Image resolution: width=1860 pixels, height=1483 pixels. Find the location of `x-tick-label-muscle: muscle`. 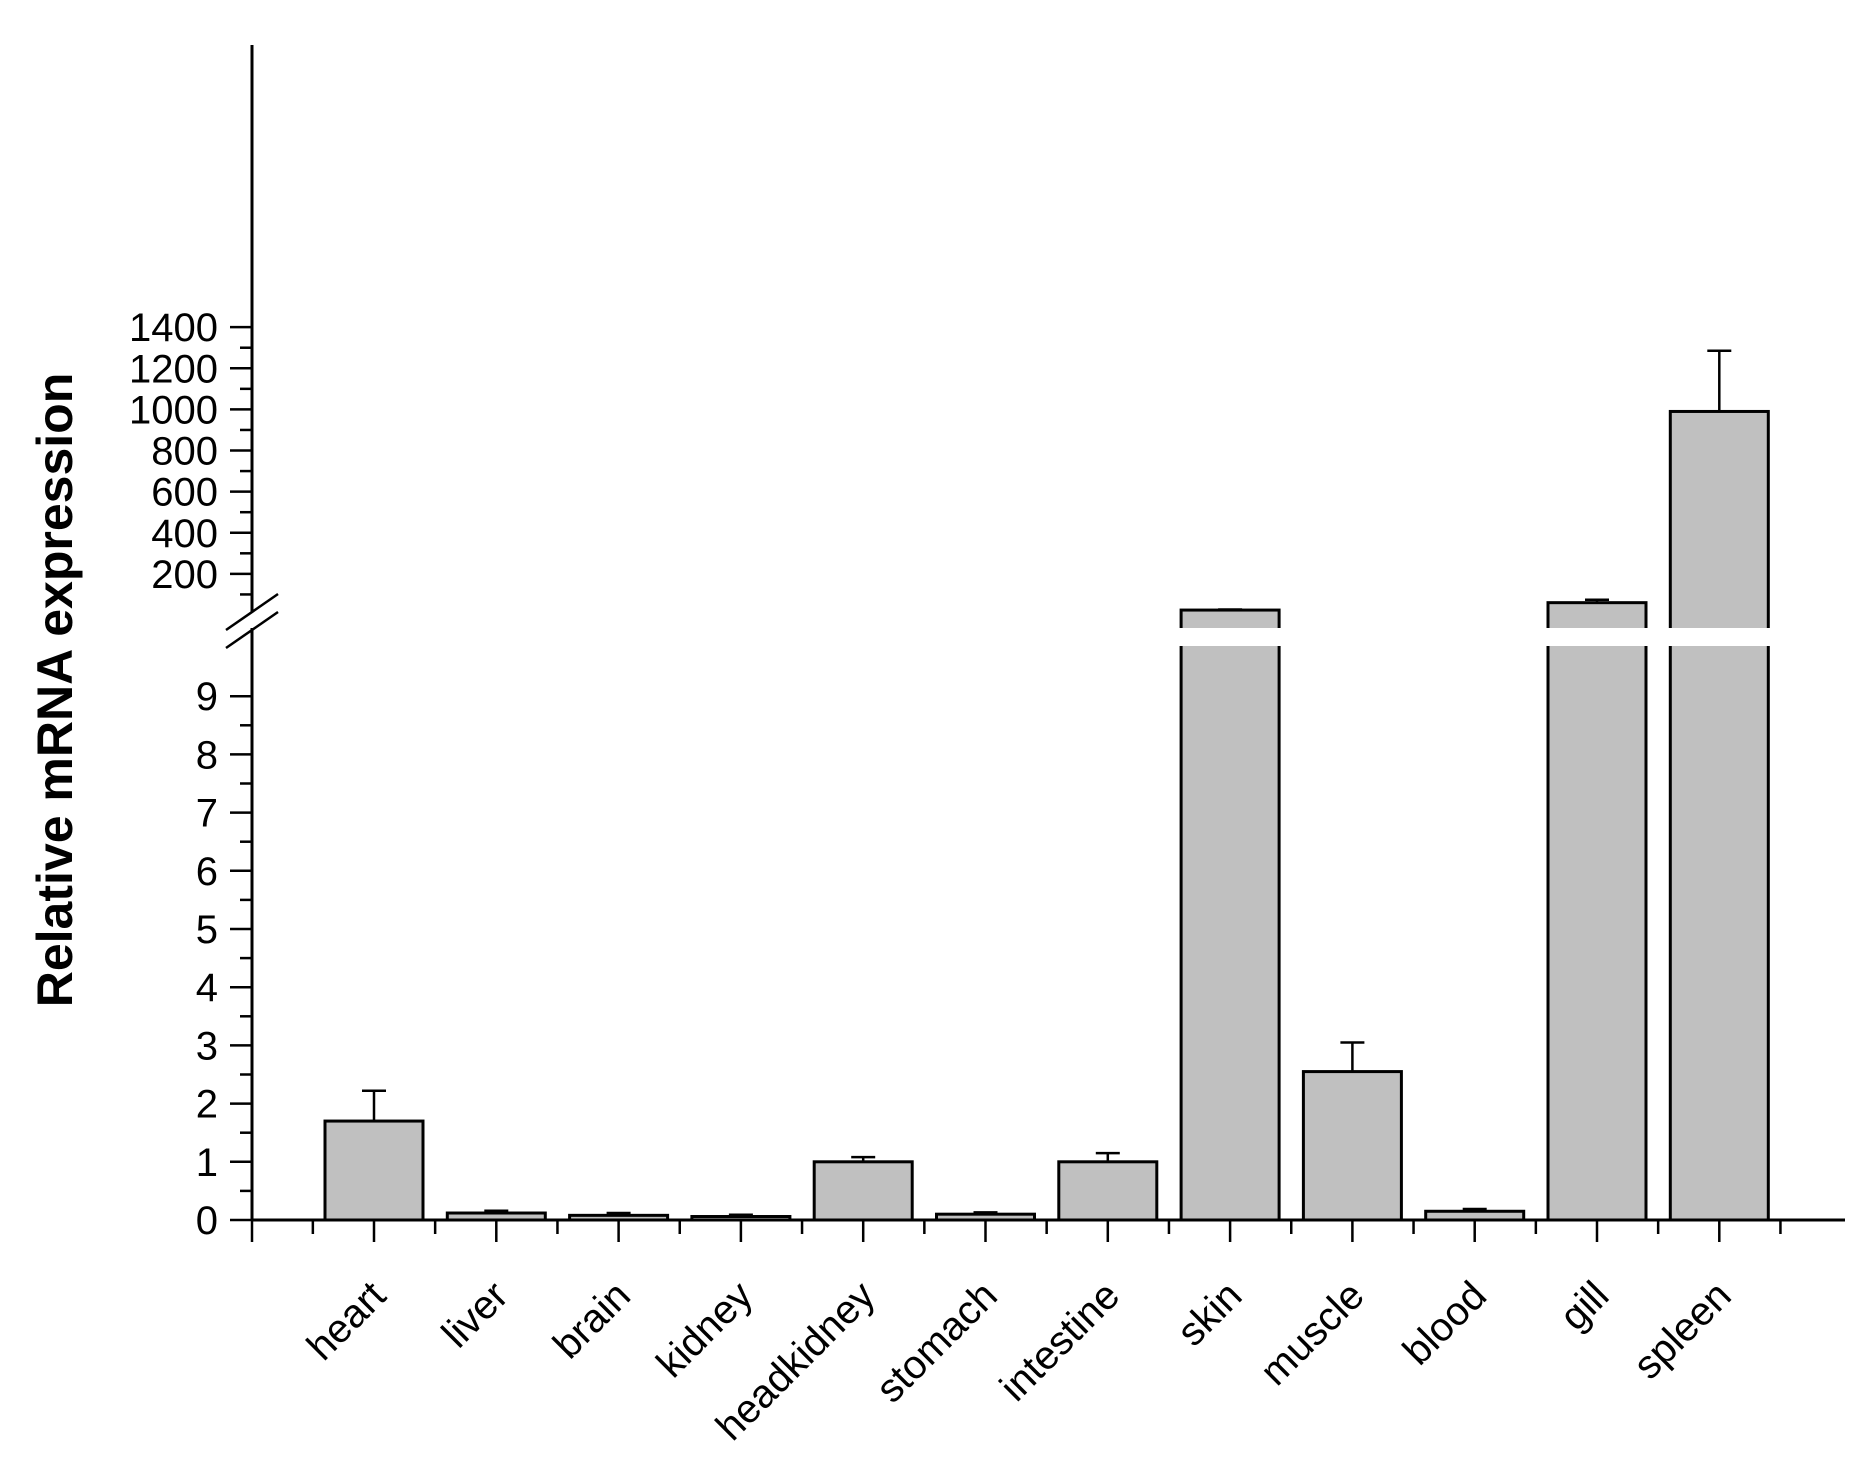

x-tick-label-muscle: muscle is located at coordinates (1312, 1333).